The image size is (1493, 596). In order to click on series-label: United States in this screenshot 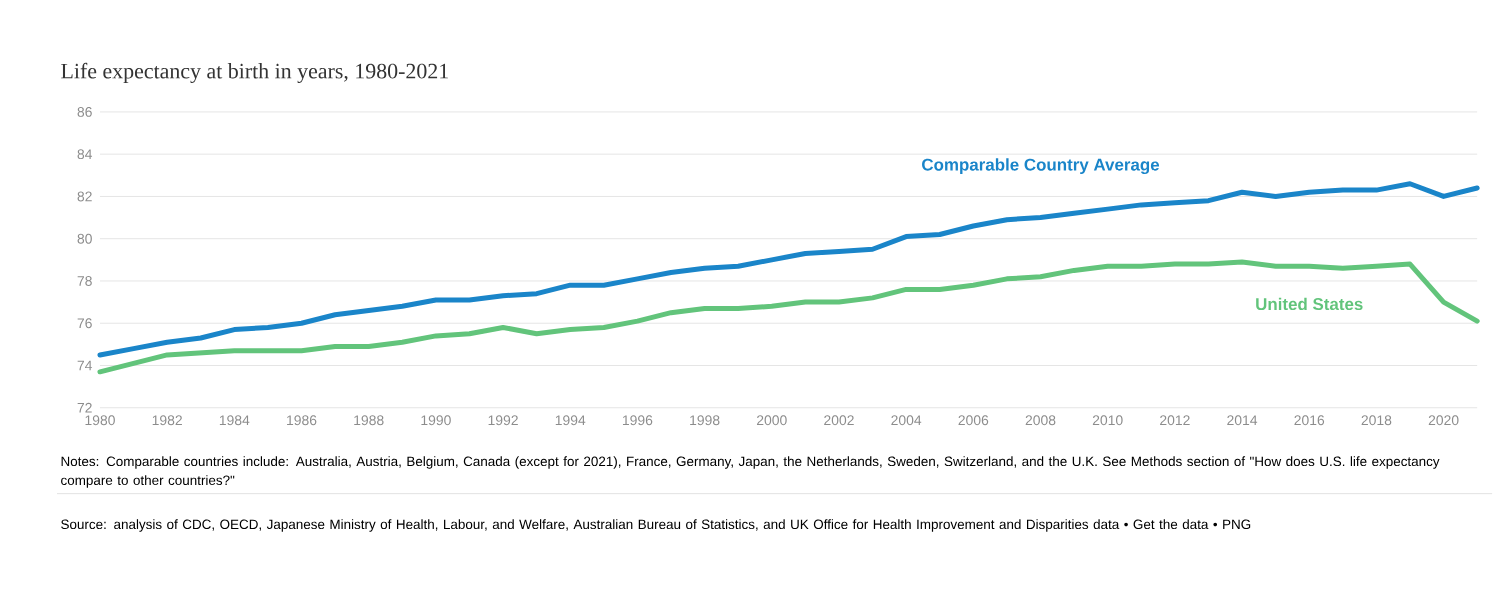, I will do `click(1309, 304)`.